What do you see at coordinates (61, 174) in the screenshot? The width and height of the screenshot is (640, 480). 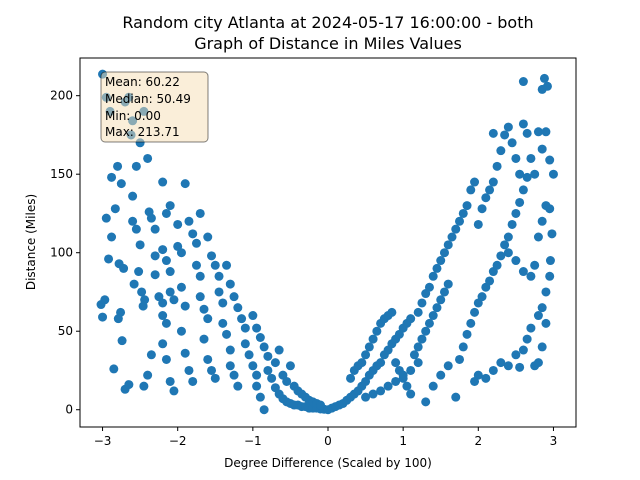 I see `y-tick-label: 150` at bounding box center [61, 174].